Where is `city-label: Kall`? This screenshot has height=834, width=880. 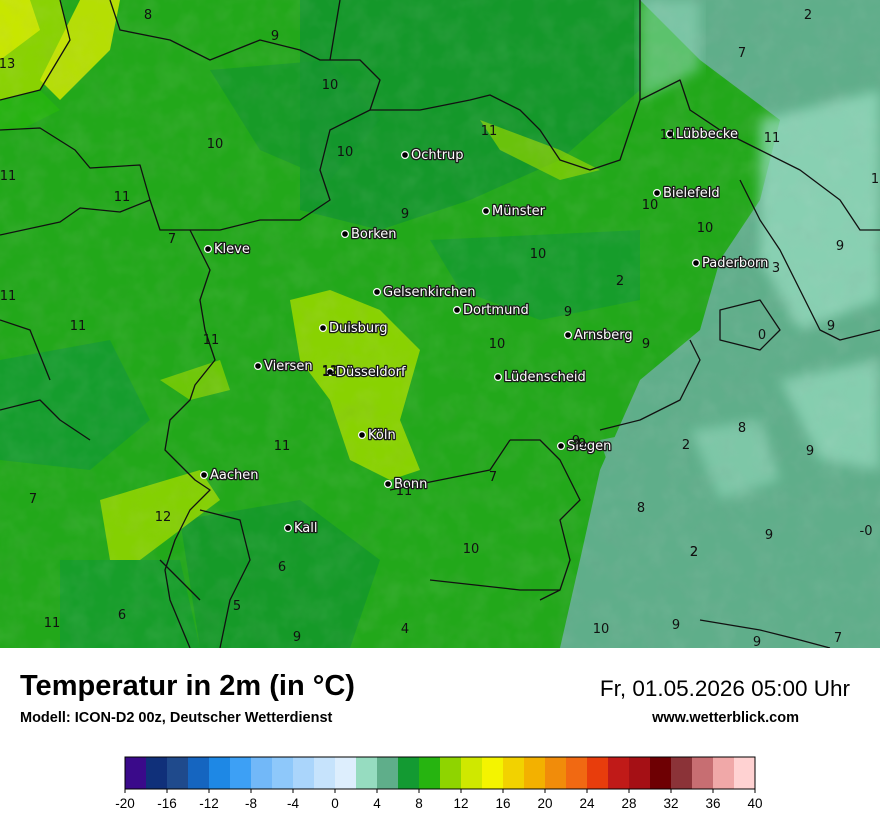
city-label: Kall is located at coordinates (306, 528).